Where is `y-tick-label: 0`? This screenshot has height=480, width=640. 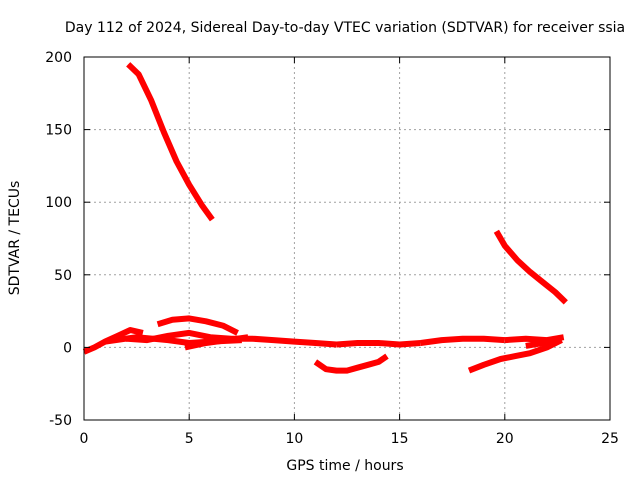 y-tick-label: 0 is located at coordinates (67, 348).